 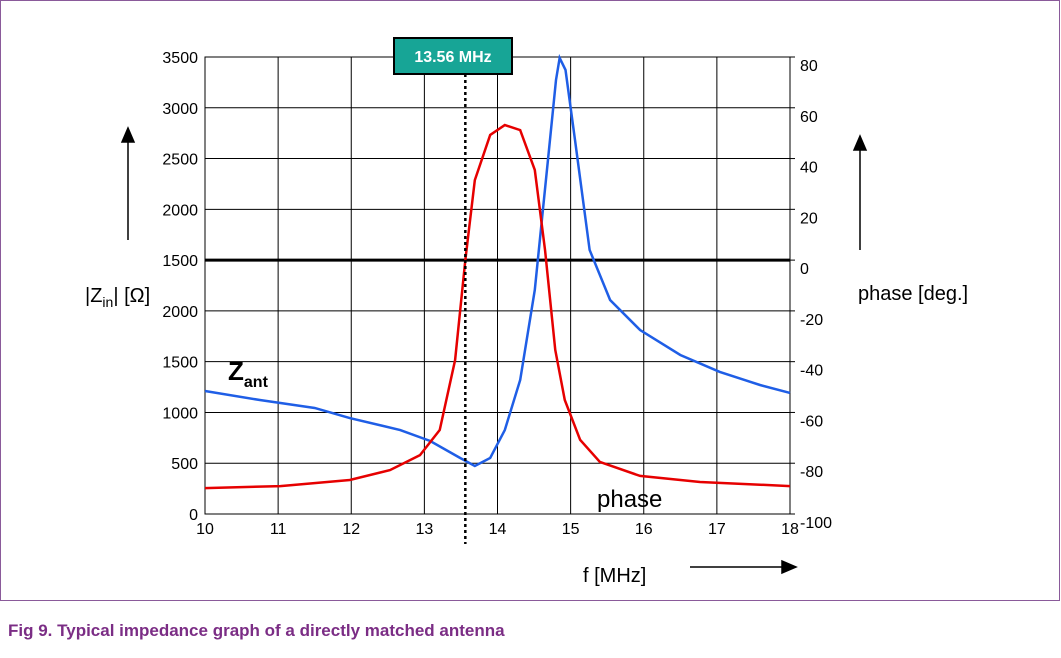 What do you see at coordinates (571, 529) in the screenshot?
I see `x-tick-label: 15` at bounding box center [571, 529].